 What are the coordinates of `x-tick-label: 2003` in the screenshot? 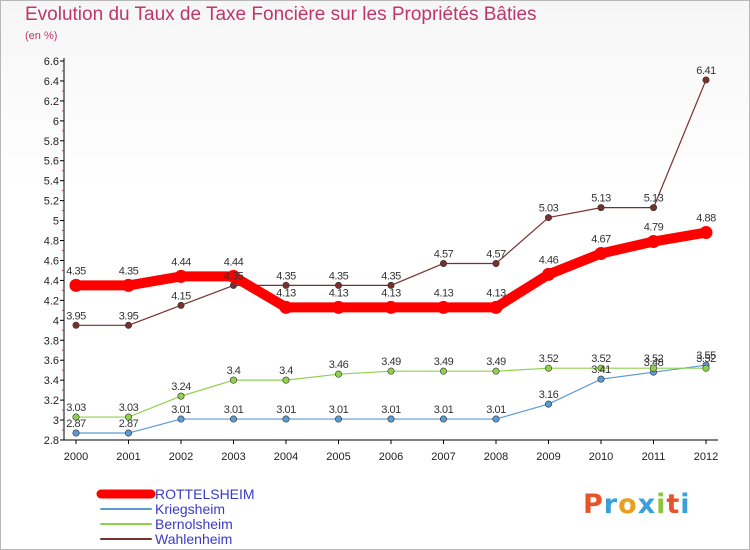 It's located at (233, 457).